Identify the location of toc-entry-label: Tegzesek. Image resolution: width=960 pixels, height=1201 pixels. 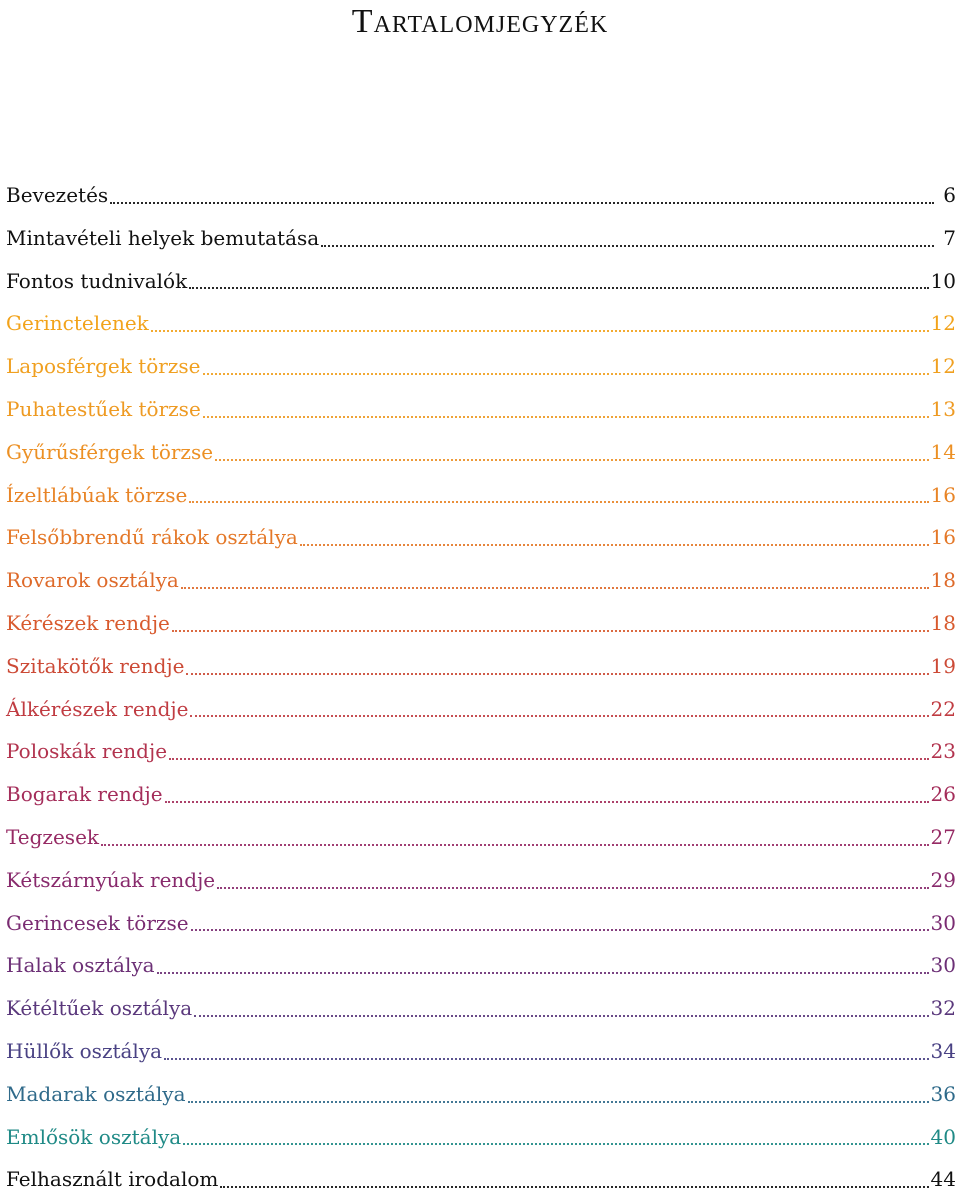
(53, 836).